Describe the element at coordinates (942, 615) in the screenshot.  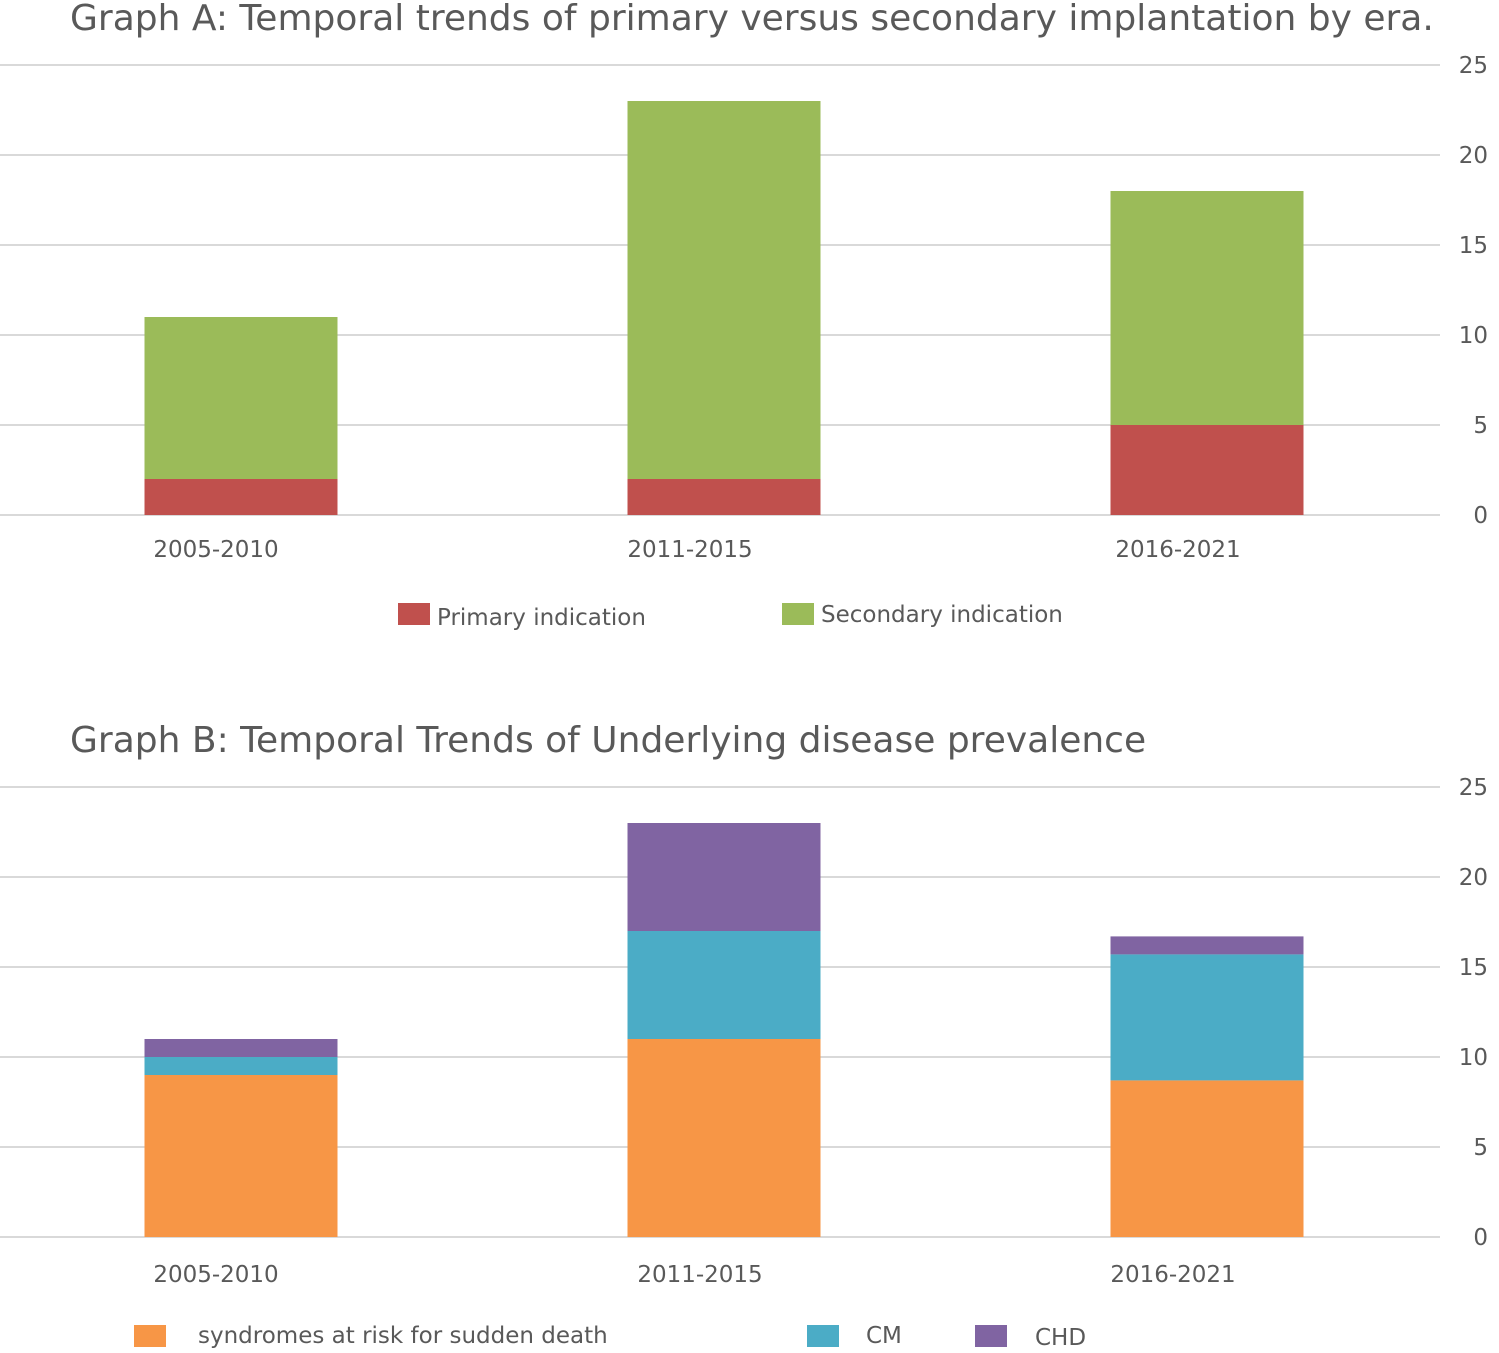
I see `legend-label: Secondary indication` at that location.